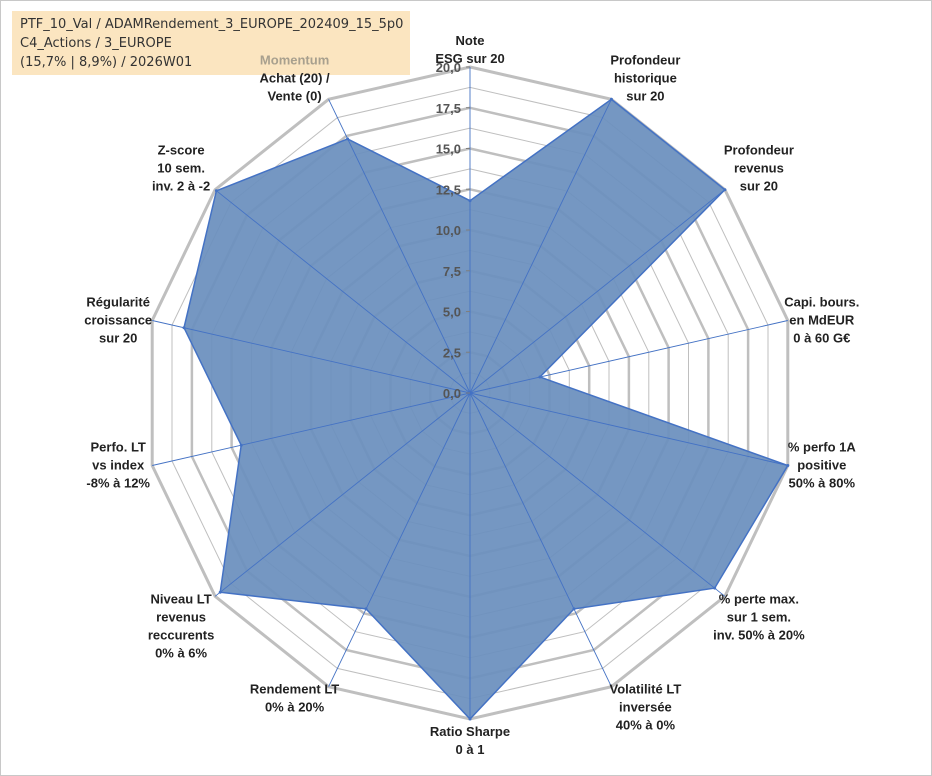  Describe the element at coordinates (294, 59) in the screenshot. I see `axis-label-line: Momentum` at that location.